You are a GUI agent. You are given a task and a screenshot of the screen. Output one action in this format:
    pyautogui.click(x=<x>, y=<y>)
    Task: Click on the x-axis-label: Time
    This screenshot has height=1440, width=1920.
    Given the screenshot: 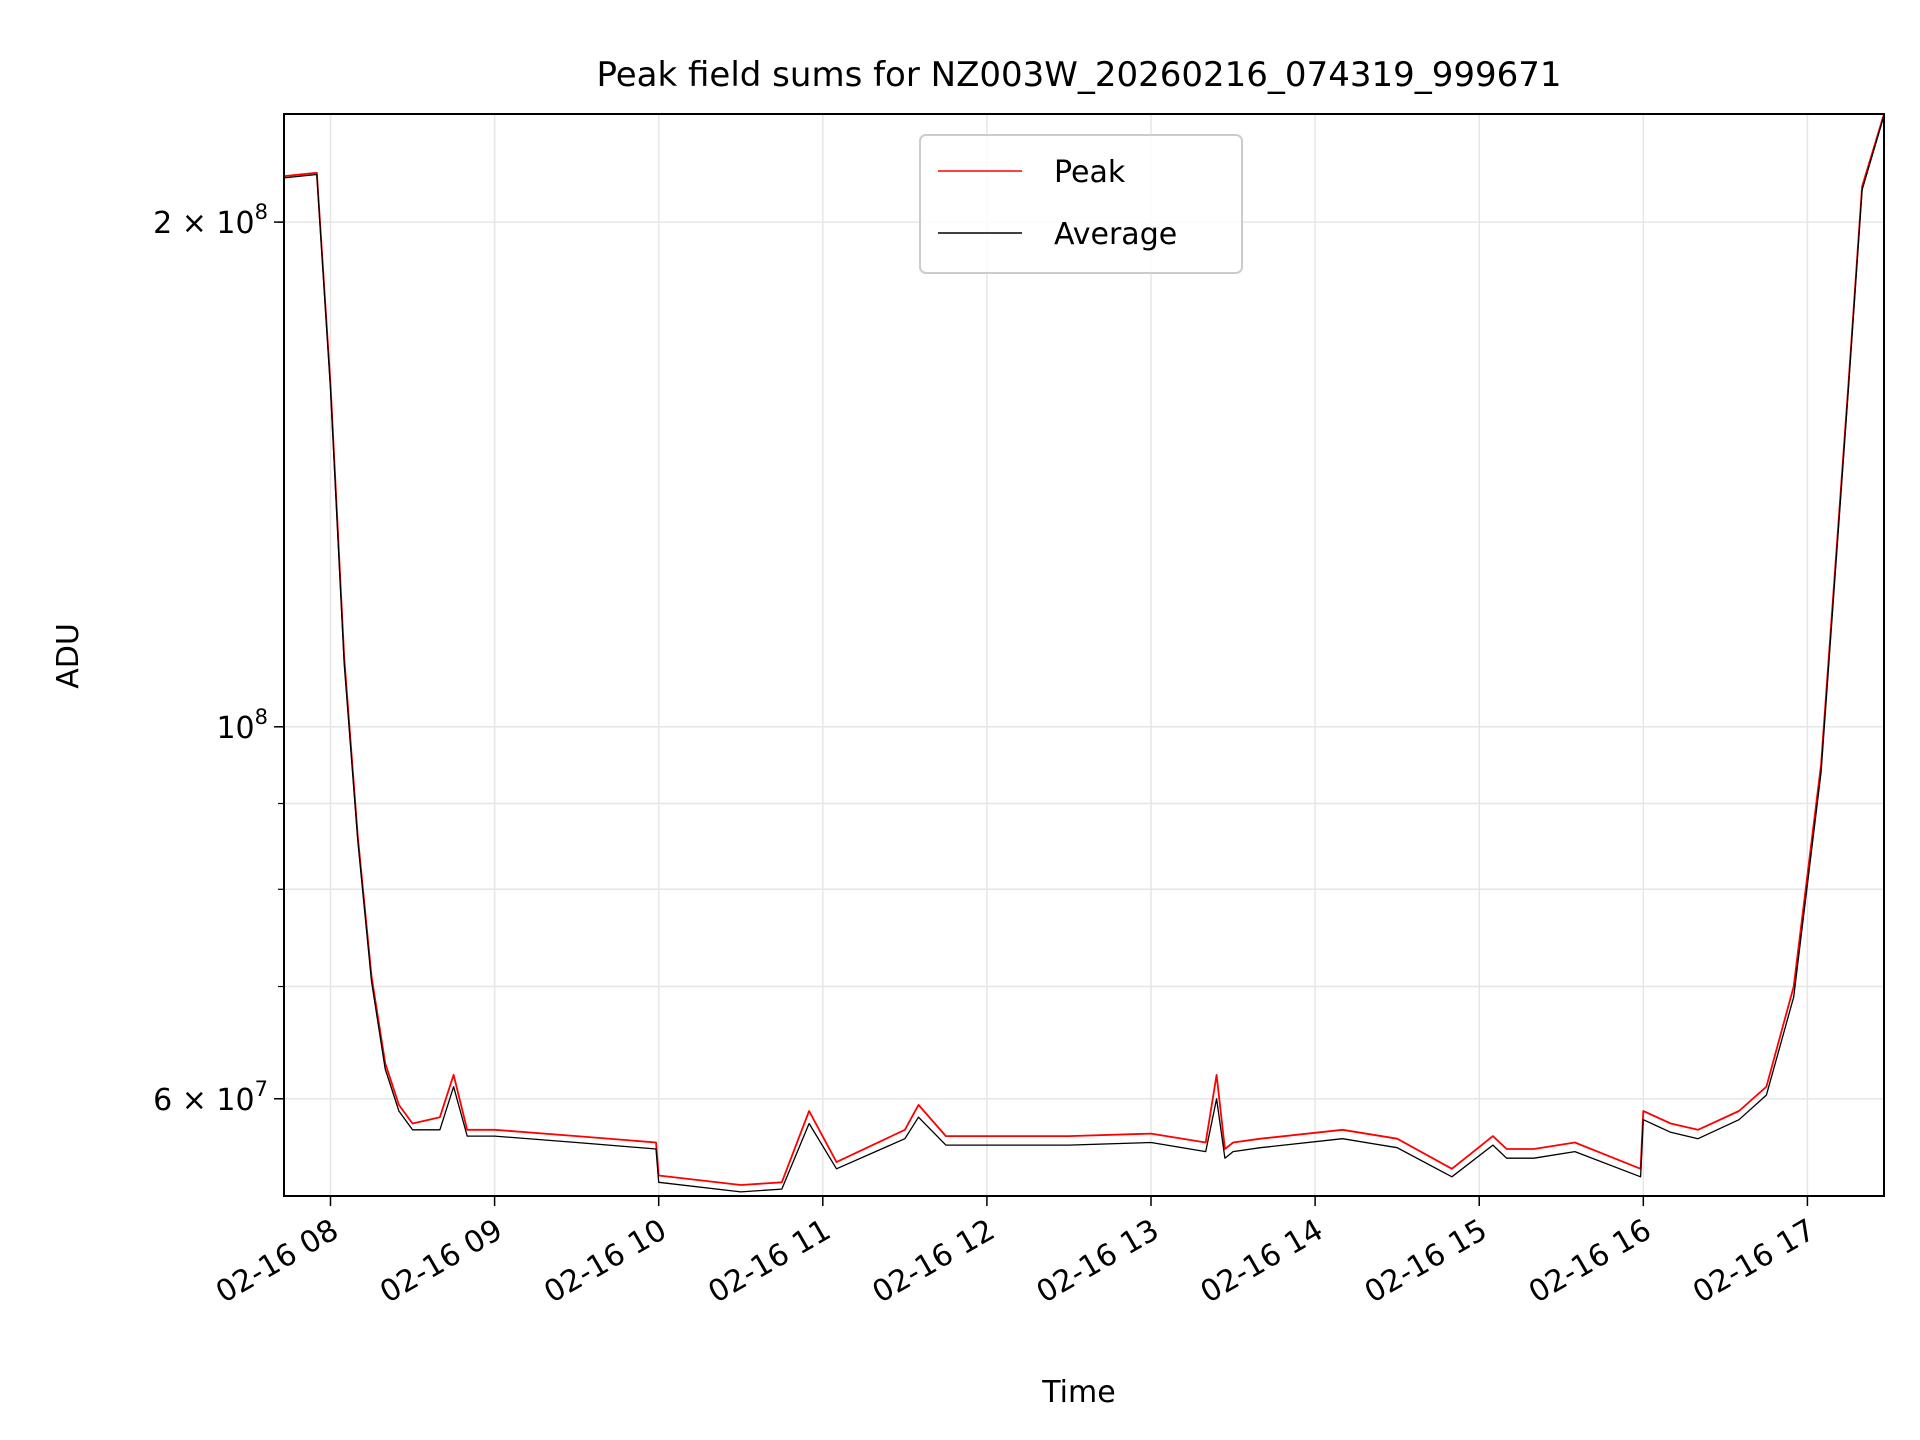 What is the action you would take?
    pyautogui.click(x=1078, y=1392)
    